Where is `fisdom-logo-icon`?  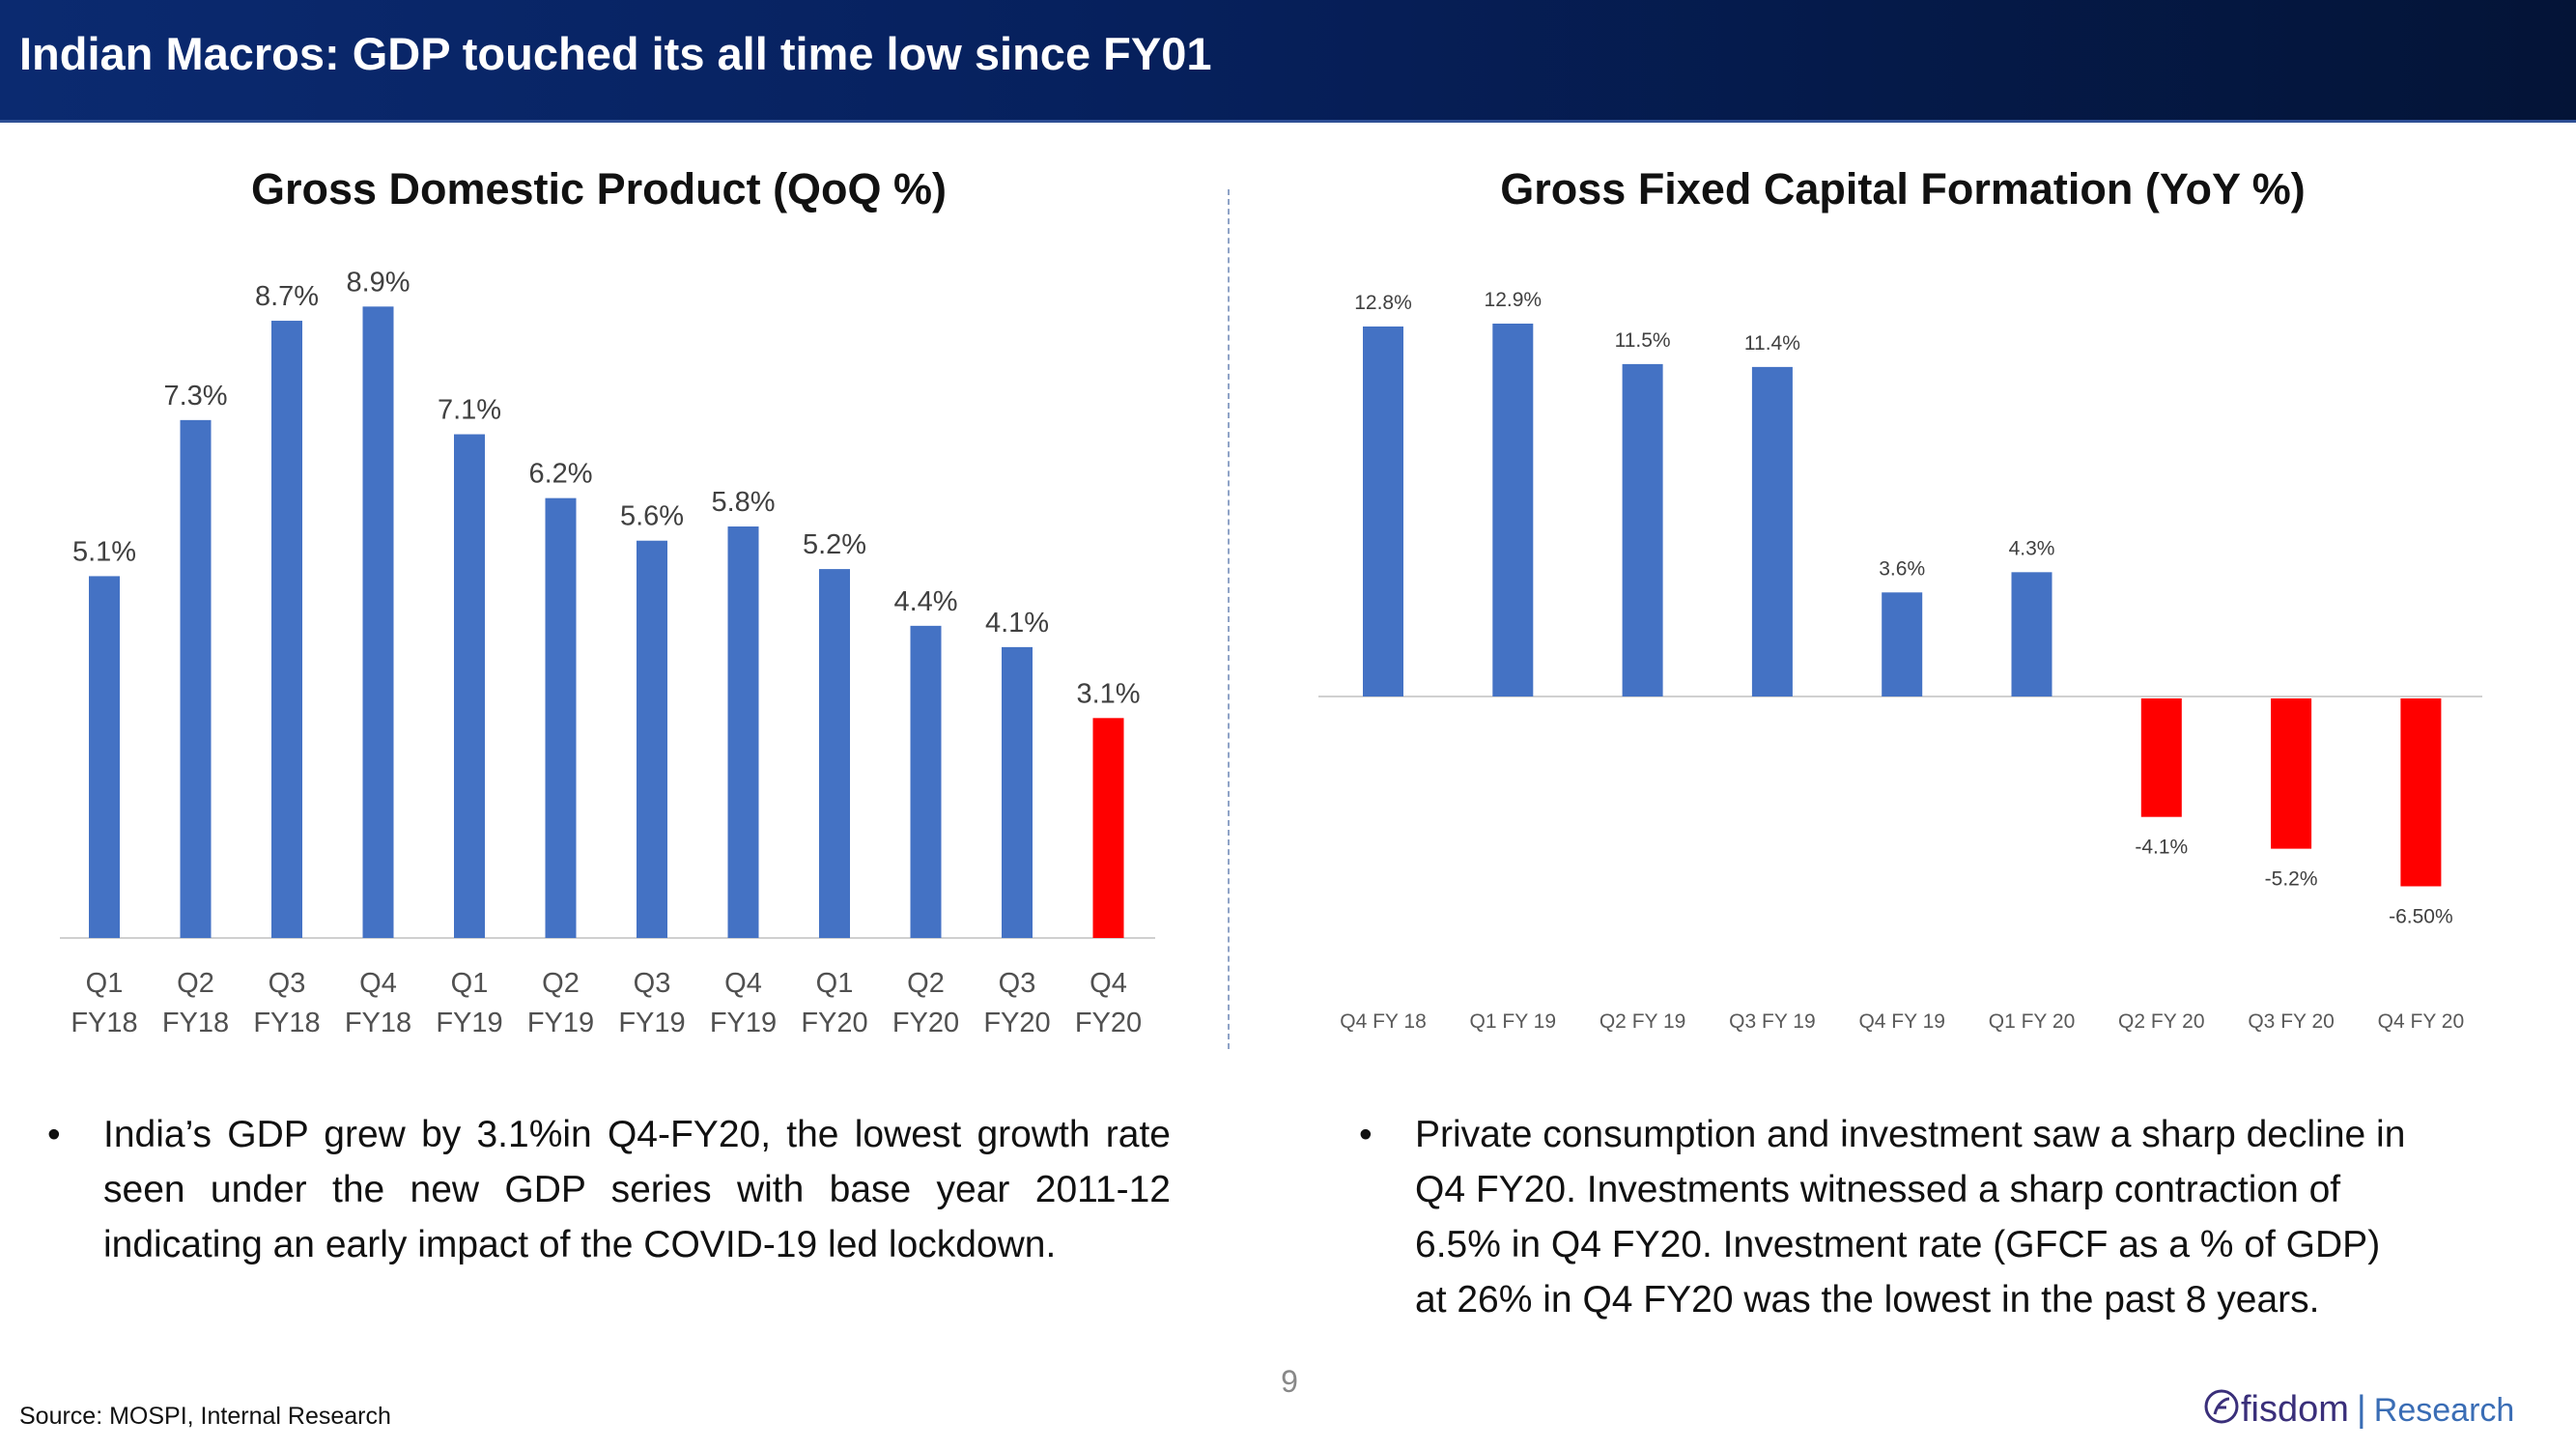
fisdom-logo-icon is located at coordinates (2221, 1411).